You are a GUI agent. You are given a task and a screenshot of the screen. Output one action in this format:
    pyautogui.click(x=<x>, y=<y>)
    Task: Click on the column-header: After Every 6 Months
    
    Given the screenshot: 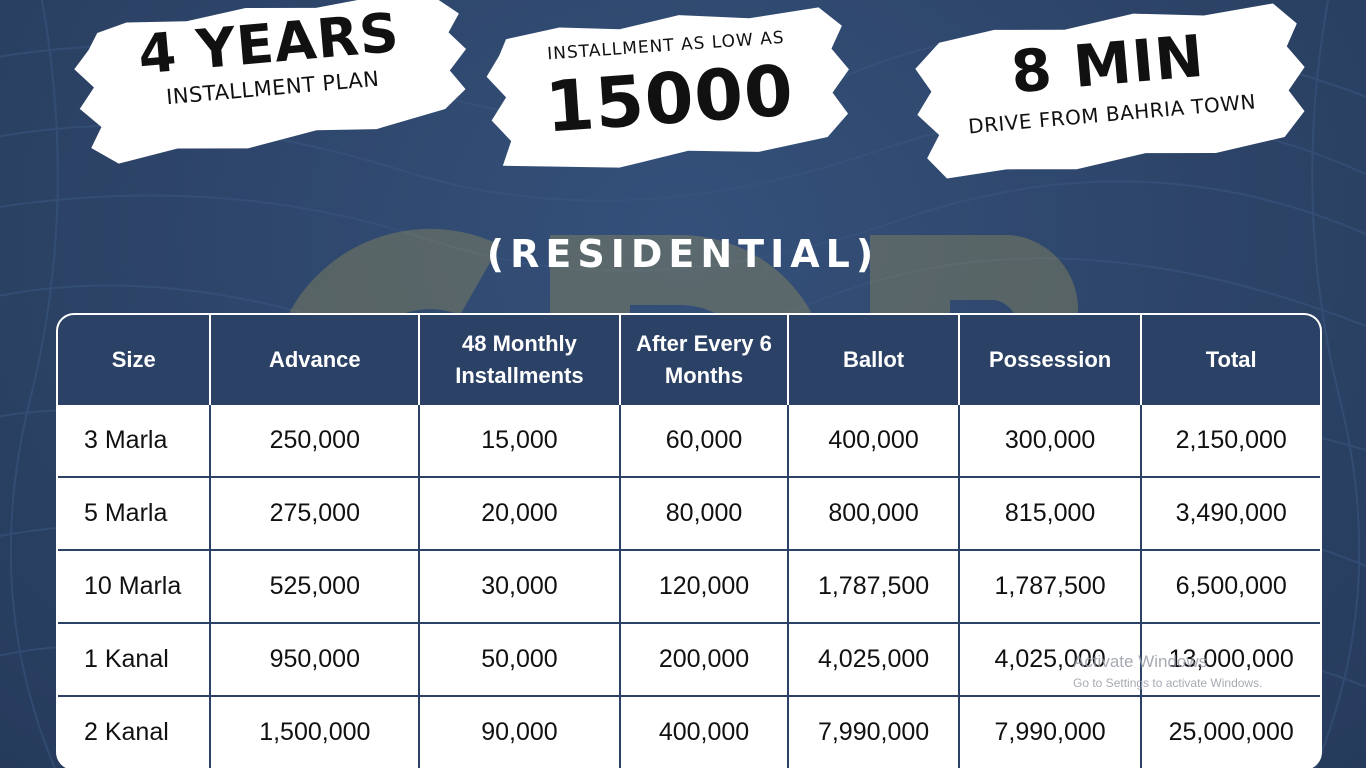 What is the action you would take?
    pyautogui.click(x=704, y=360)
    